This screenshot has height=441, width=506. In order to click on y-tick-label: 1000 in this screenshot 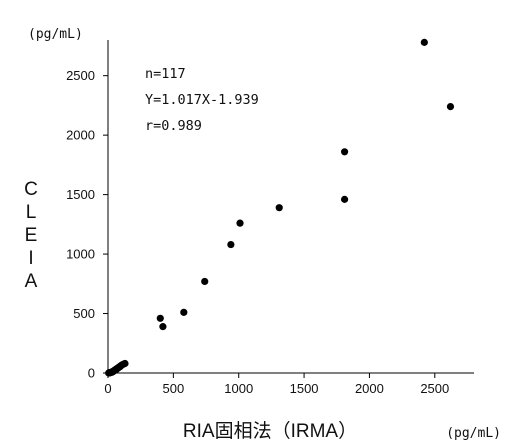, I will do `click(80, 254)`.